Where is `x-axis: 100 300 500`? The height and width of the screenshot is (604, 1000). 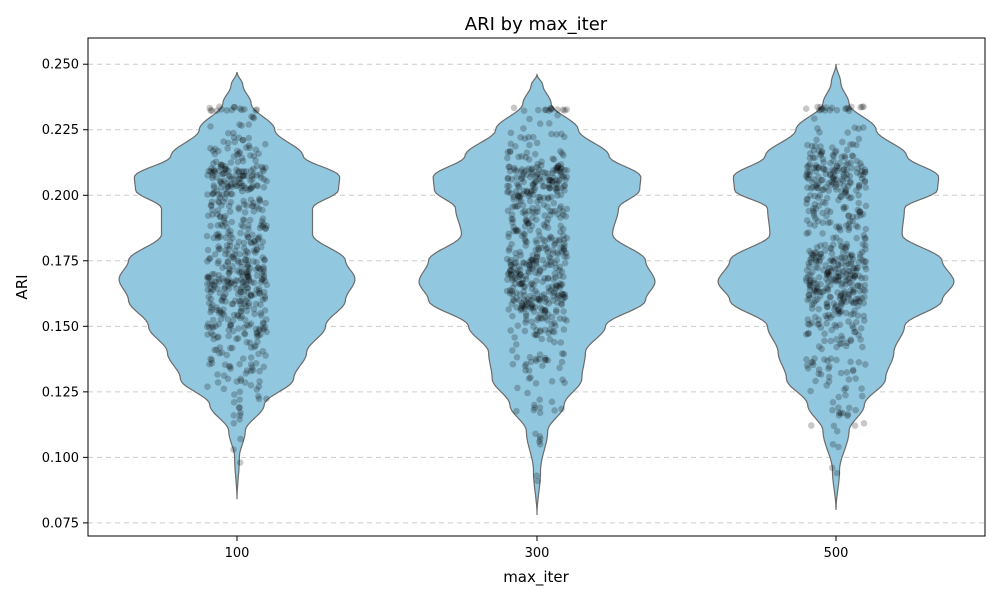
x-axis: 100 300 500 is located at coordinates (536, 548).